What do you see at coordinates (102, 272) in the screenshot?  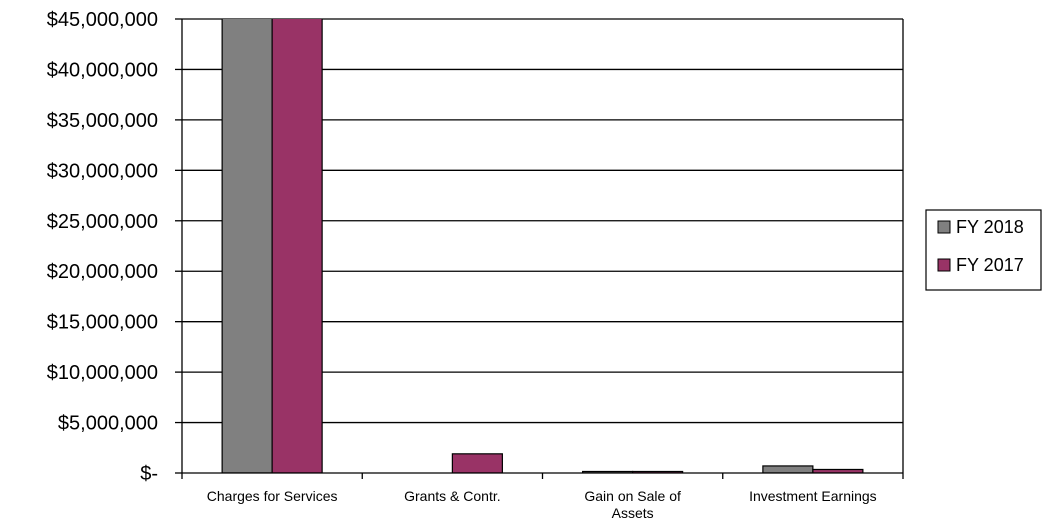 I see `y-tick-label: $20,000,000` at bounding box center [102, 272].